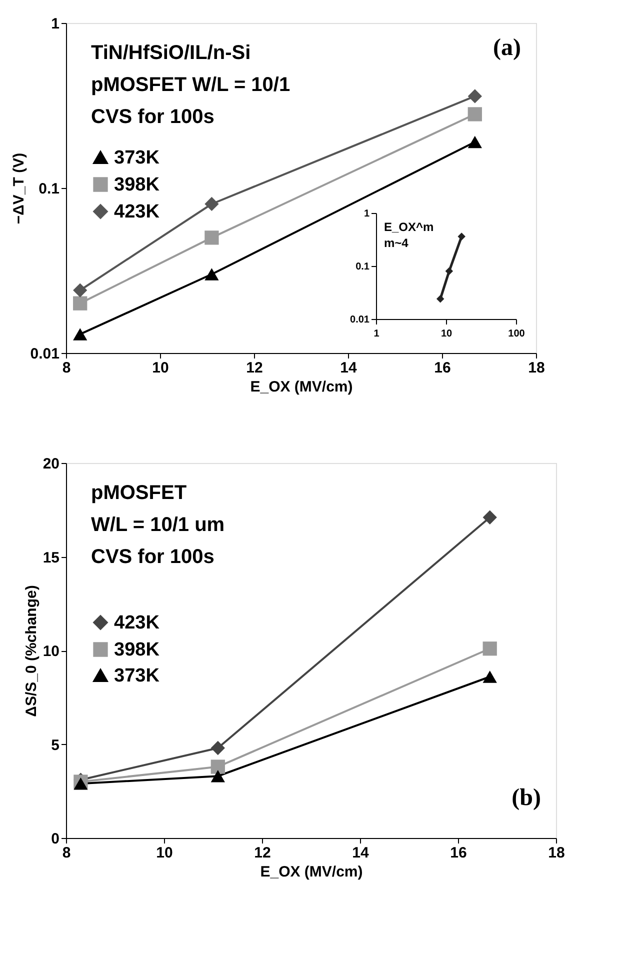 The height and width of the screenshot is (974, 639). I want to click on x-tick-label: 100, so click(517, 334).